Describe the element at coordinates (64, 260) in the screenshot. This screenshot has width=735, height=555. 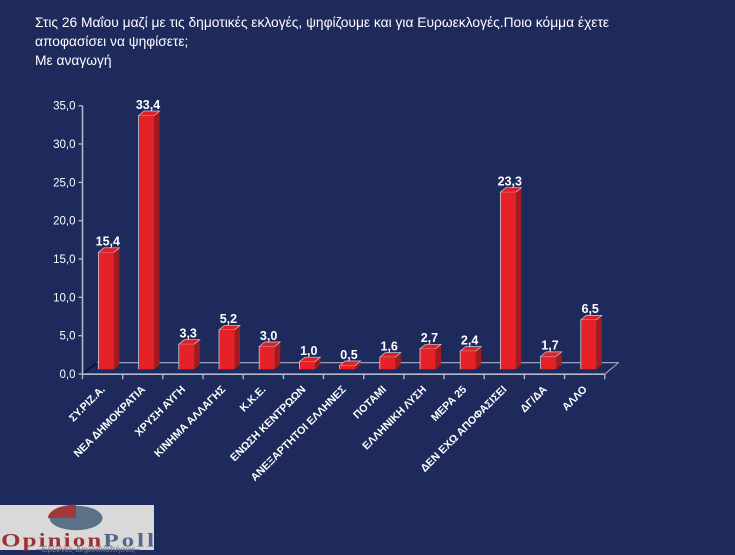
I see `svg-text: 15,0` at that location.